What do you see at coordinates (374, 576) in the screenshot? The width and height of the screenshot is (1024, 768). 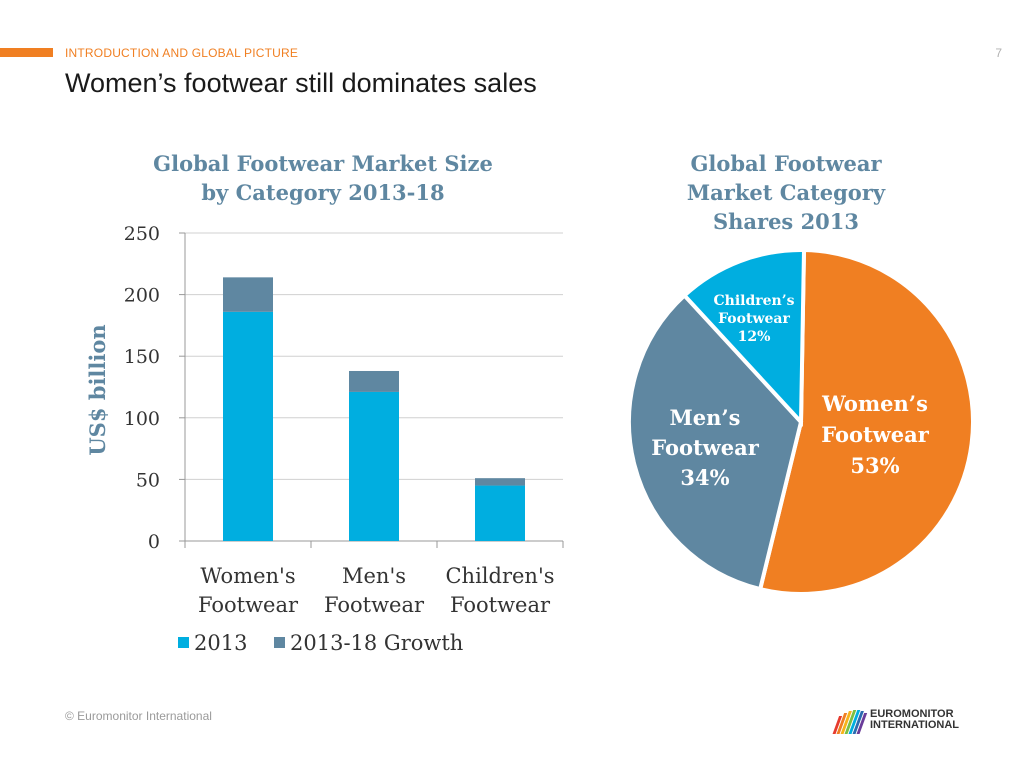 I see `x-category-label: Men's` at bounding box center [374, 576].